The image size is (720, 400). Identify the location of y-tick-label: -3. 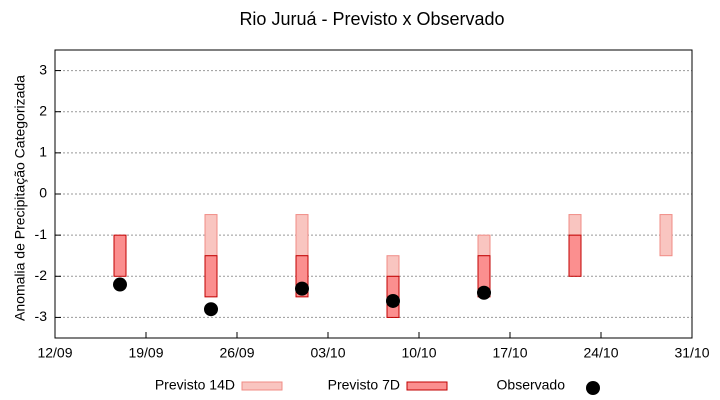
(41, 316).